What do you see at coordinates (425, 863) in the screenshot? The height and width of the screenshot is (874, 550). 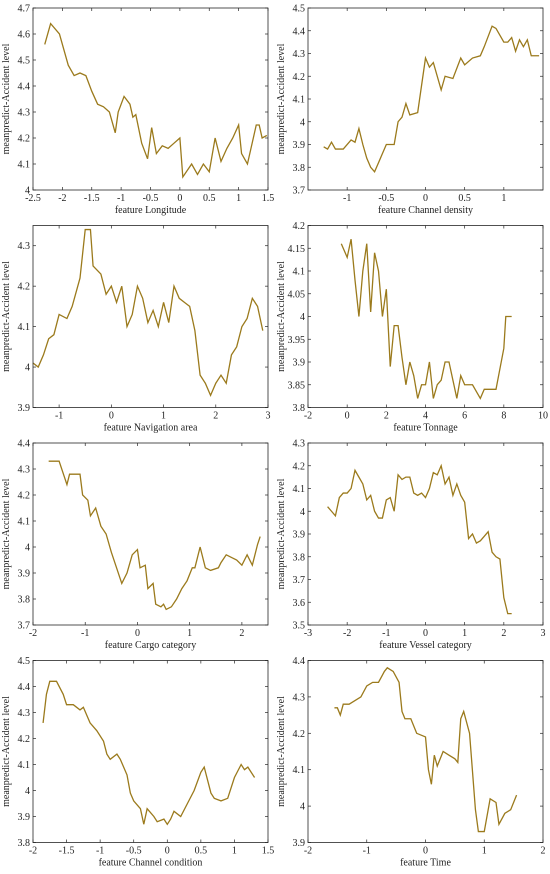 I see `x-axis-label: feature Time` at bounding box center [425, 863].